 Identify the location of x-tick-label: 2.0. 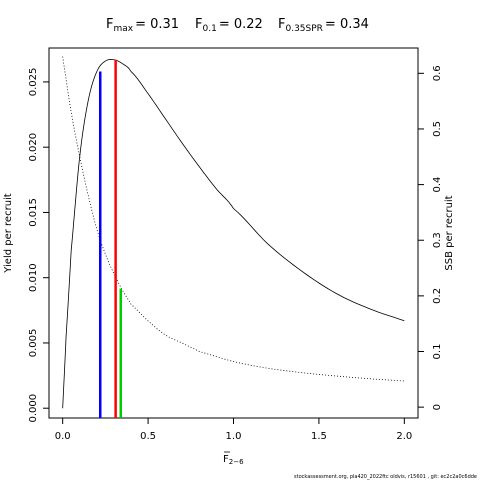
(404, 436).